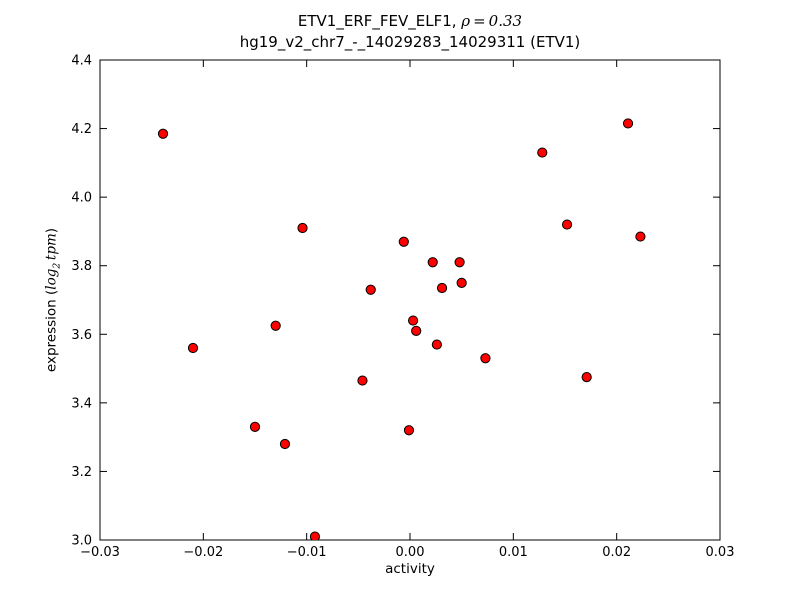 The width and height of the screenshot is (800, 600). Describe the element at coordinates (379, 21) in the screenshot. I see `title-gene-set: ETV1_ERF_FEV_ELF1,` at that location.